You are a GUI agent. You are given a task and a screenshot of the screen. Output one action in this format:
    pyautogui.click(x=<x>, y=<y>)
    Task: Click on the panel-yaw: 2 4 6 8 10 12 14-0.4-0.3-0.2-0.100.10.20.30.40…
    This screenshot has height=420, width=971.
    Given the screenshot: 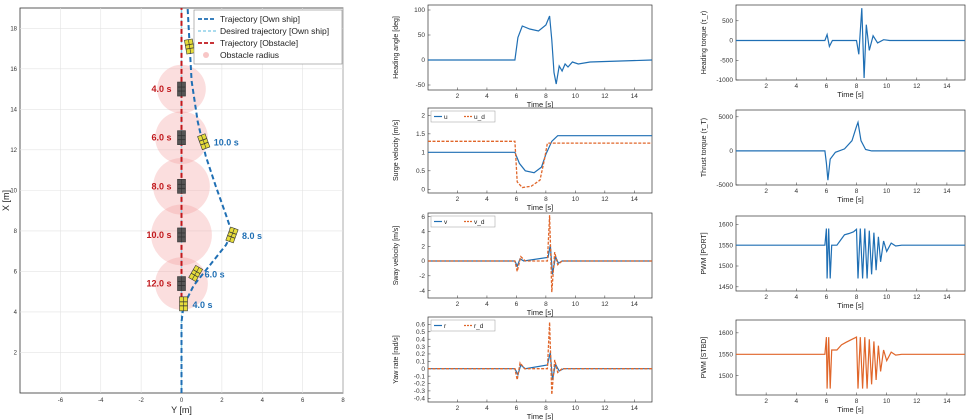 What is the action you would take?
    pyautogui.click(x=523, y=368)
    